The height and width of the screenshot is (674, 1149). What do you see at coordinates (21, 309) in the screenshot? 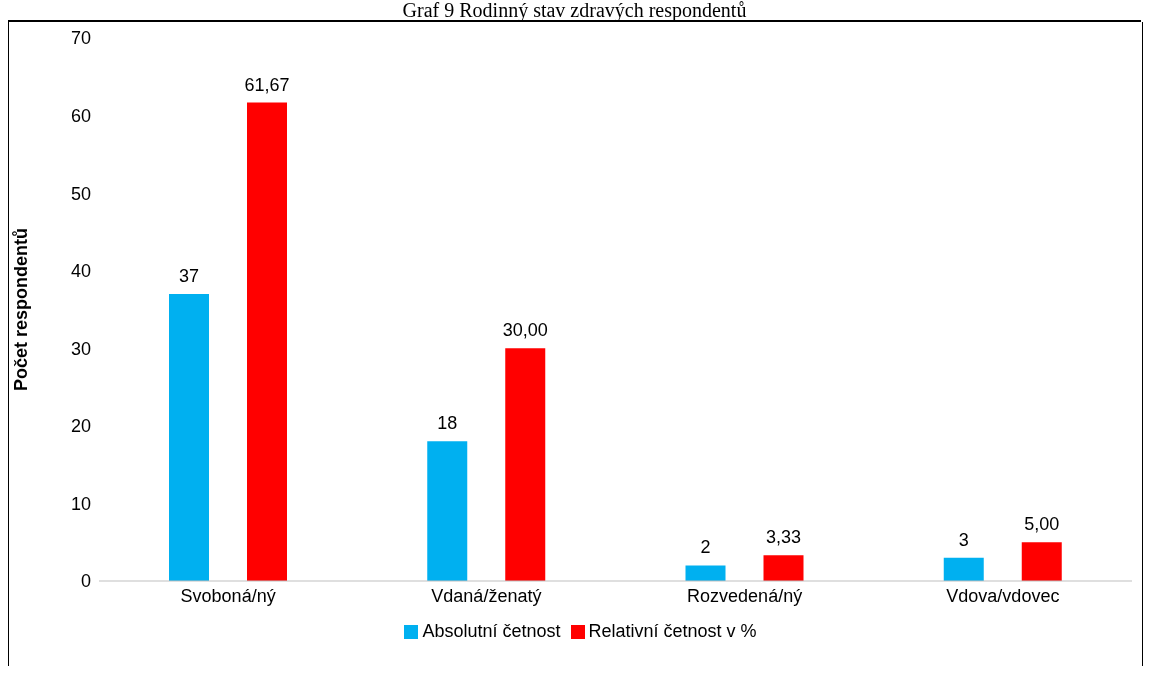
I see `y-axis-title: Počet respondentů` at bounding box center [21, 309].